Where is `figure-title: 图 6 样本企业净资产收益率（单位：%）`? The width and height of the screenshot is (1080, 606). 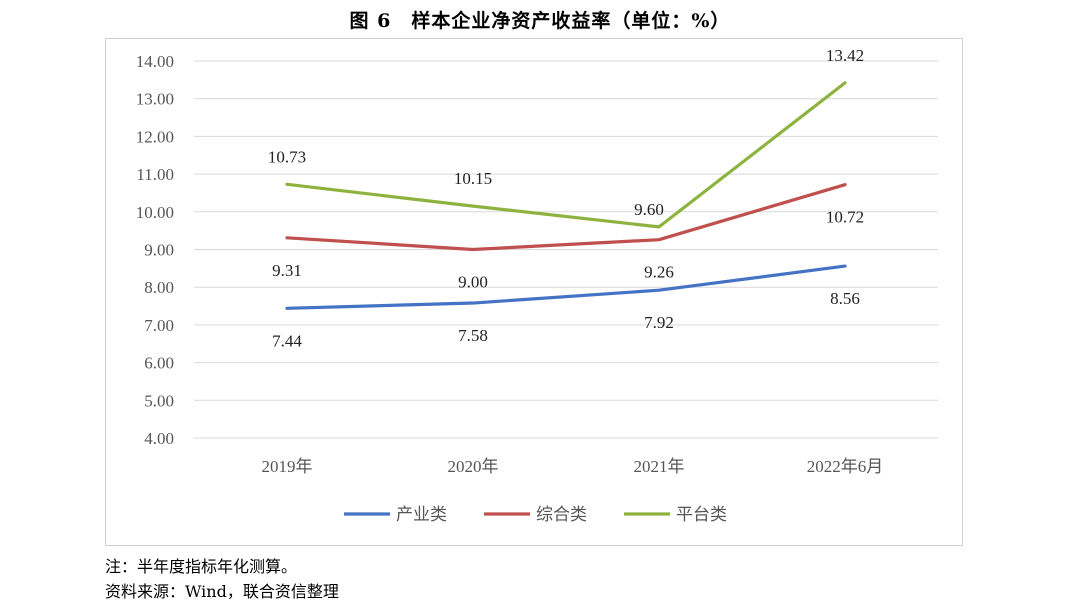
figure-title: 图 6 样本企业净资产收益率（单位：%） is located at coordinates (540, 21).